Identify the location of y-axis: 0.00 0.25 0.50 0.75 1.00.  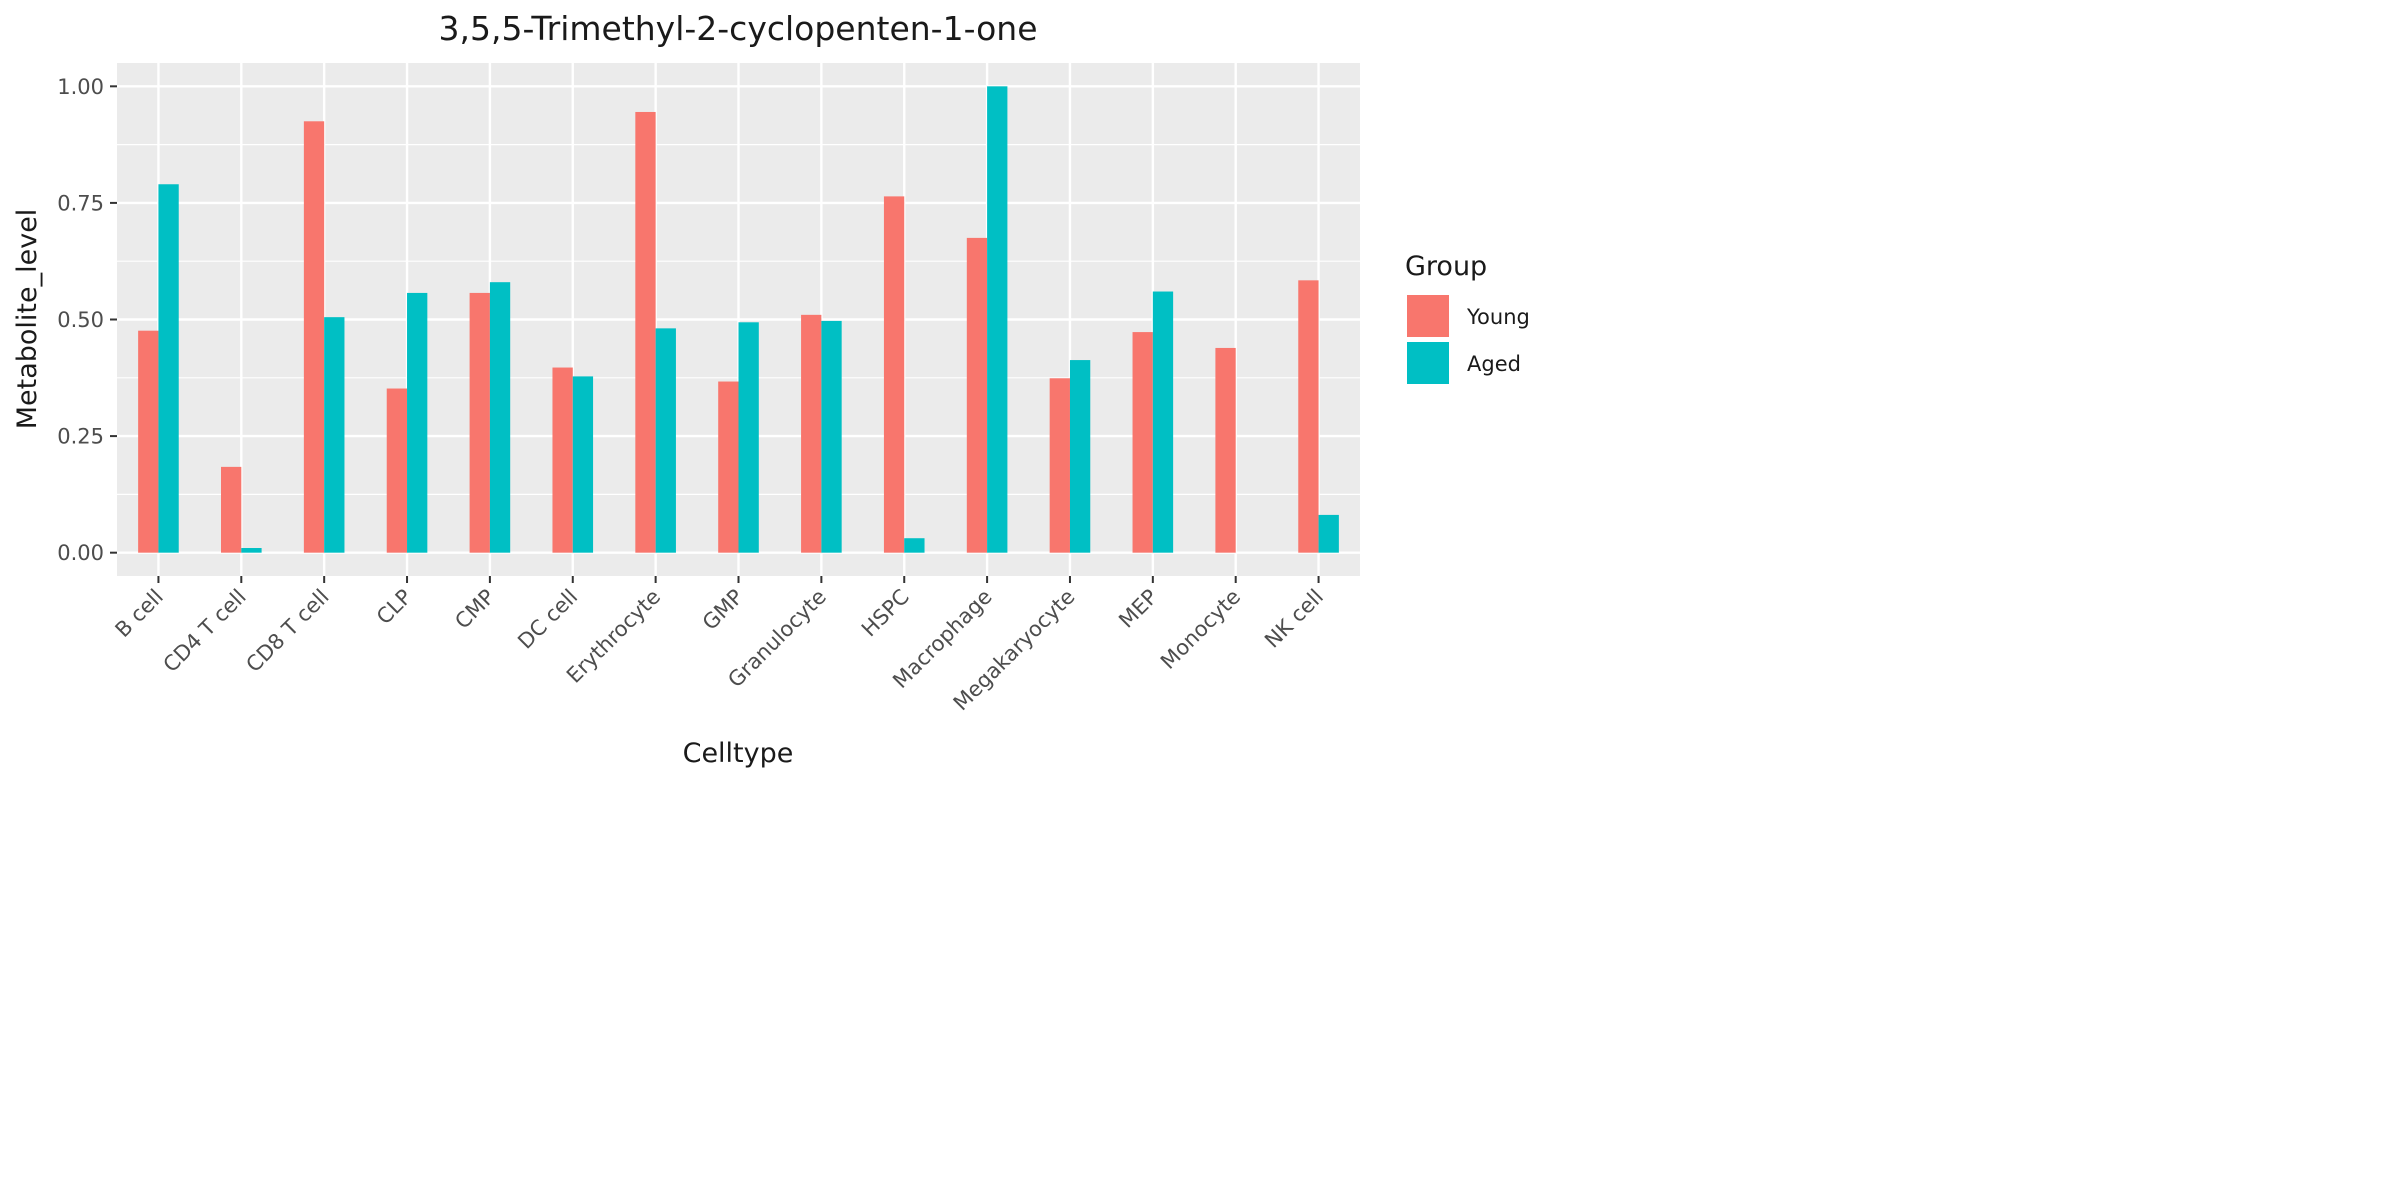
(87, 320).